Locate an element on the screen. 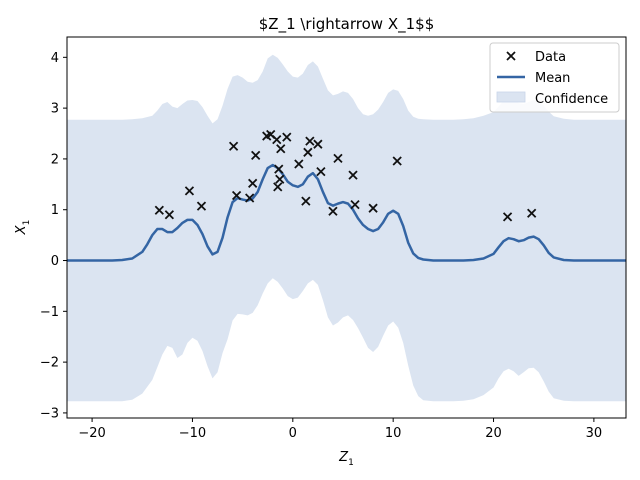 The image size is (640, 480). x-tick-label: −20 is located at coordinates (91, 433).